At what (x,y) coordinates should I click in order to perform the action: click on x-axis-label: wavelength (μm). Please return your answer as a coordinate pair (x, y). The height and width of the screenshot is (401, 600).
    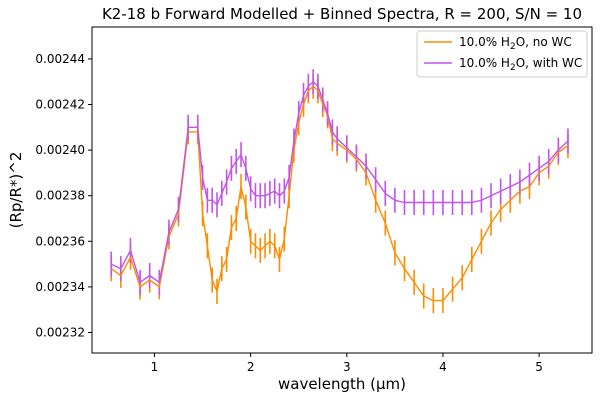
    Looking at the image, I should click on (342, 384).